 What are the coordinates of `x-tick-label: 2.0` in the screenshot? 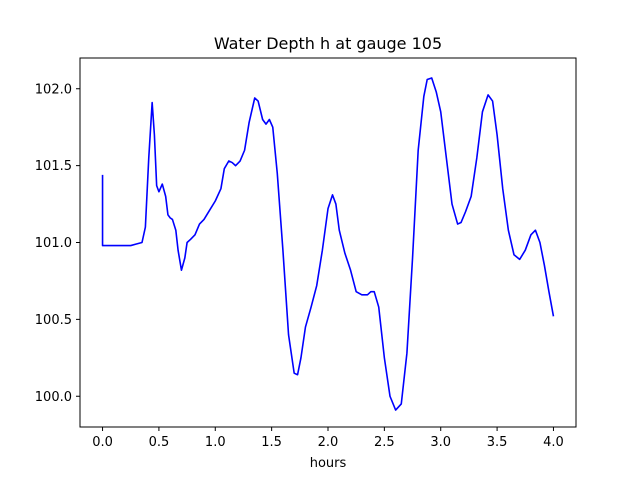 It's located at (328, 442).